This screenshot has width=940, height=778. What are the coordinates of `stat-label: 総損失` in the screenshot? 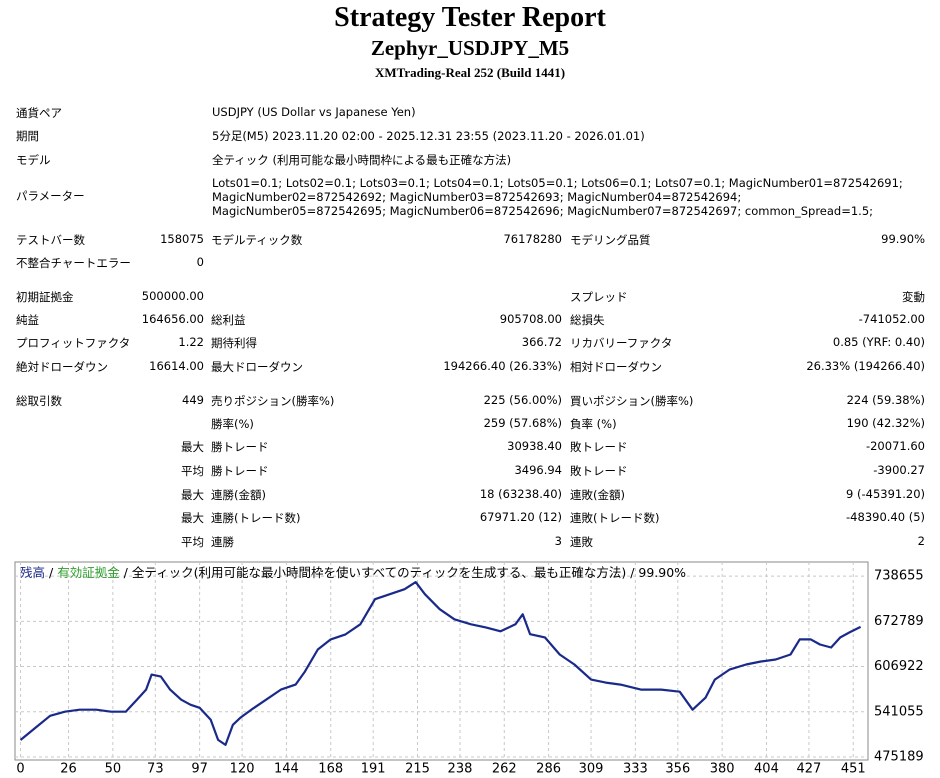 It's located at (587, 320).